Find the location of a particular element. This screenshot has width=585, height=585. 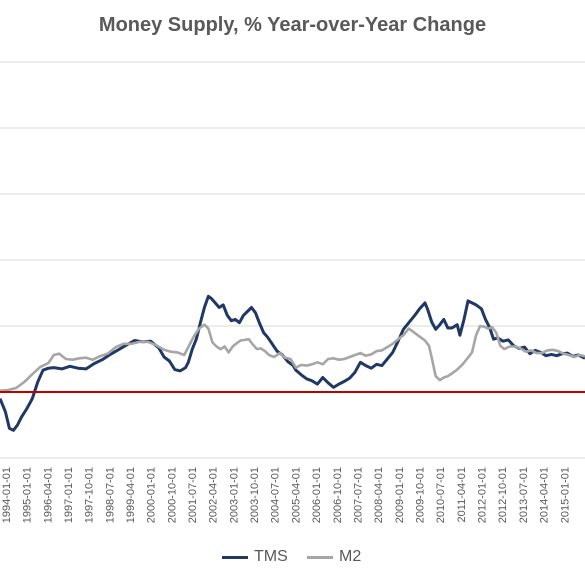

x-tick-label: 2001-07-01 is located at coordinates (193, 495).